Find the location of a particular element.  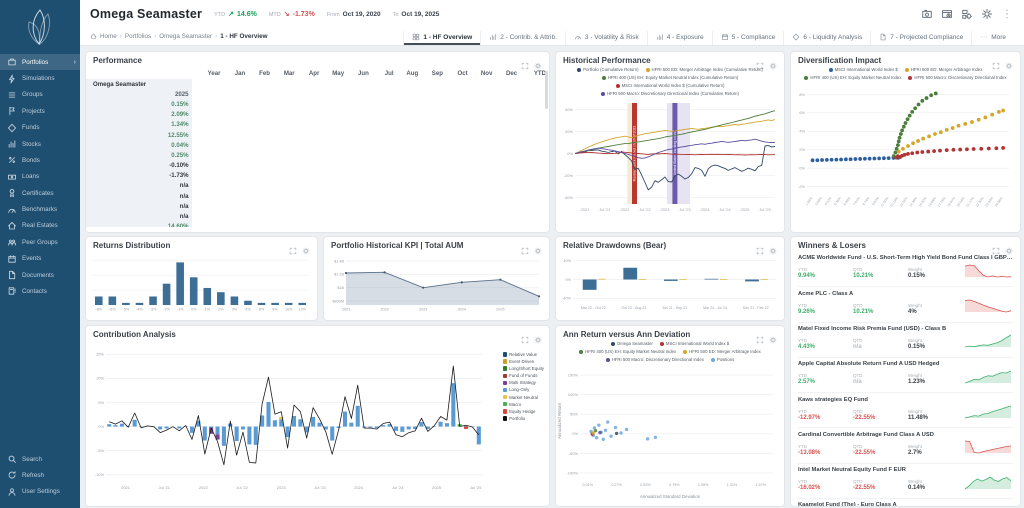

sidebar-item-benchmarks: Benchmarks is located at coordinates (40, 209).